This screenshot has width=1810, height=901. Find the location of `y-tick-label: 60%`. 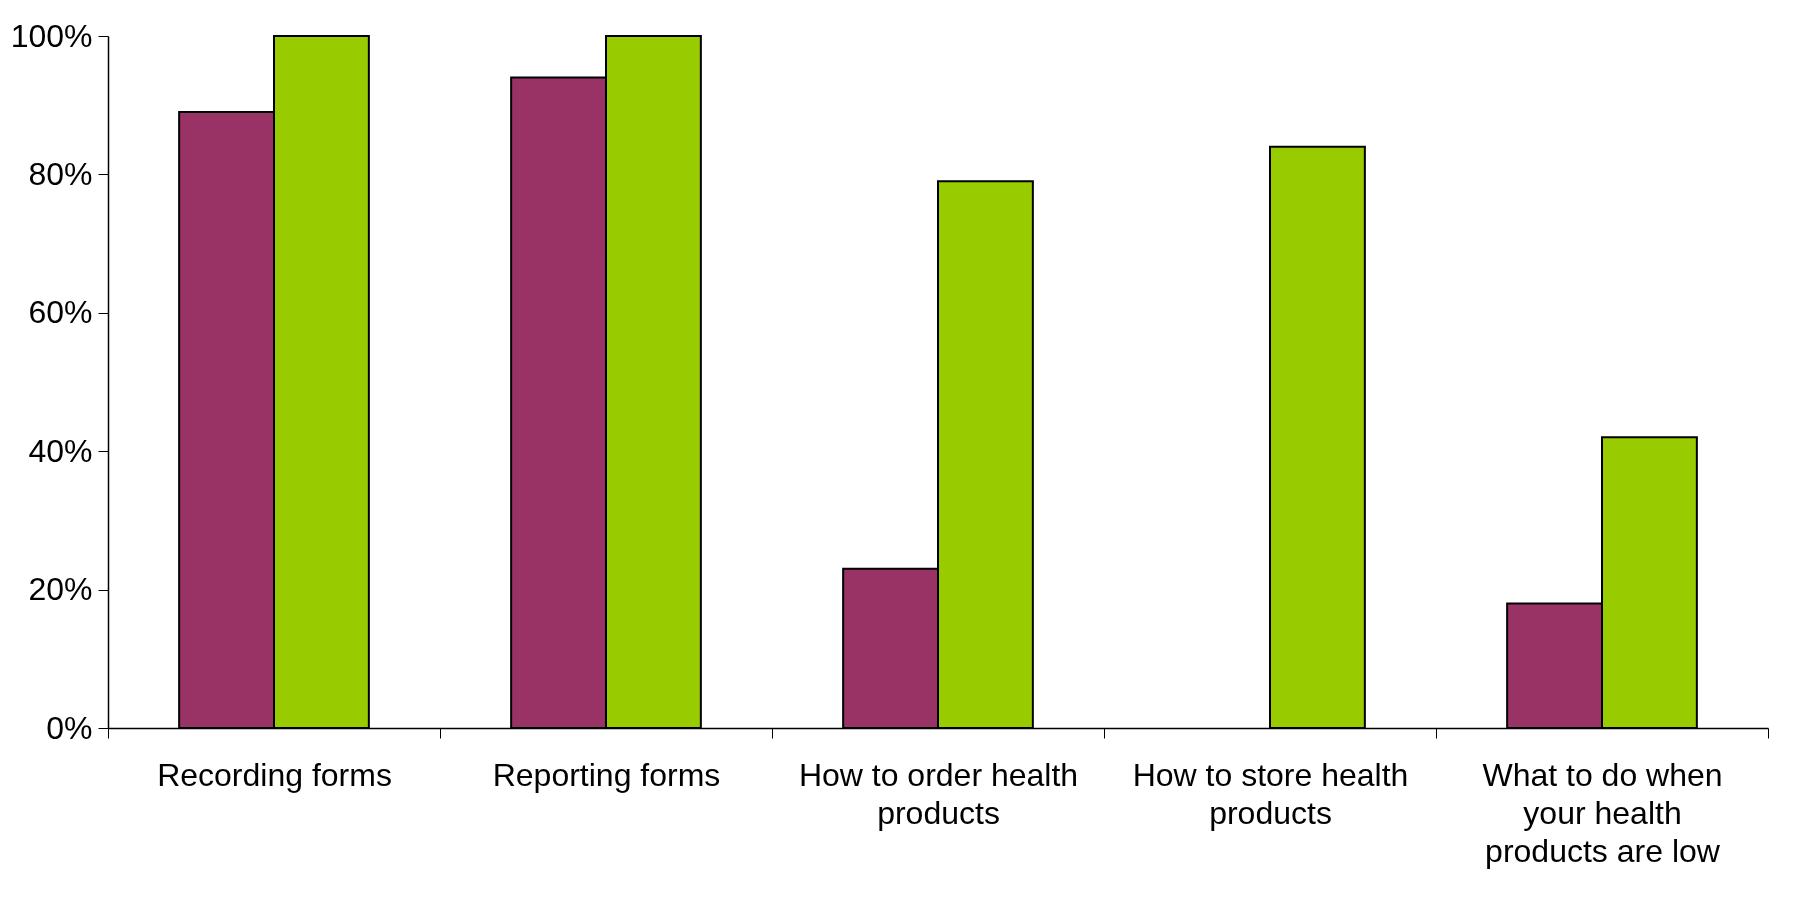

y-tick-label: 60% is located at coordinates (60, 312).